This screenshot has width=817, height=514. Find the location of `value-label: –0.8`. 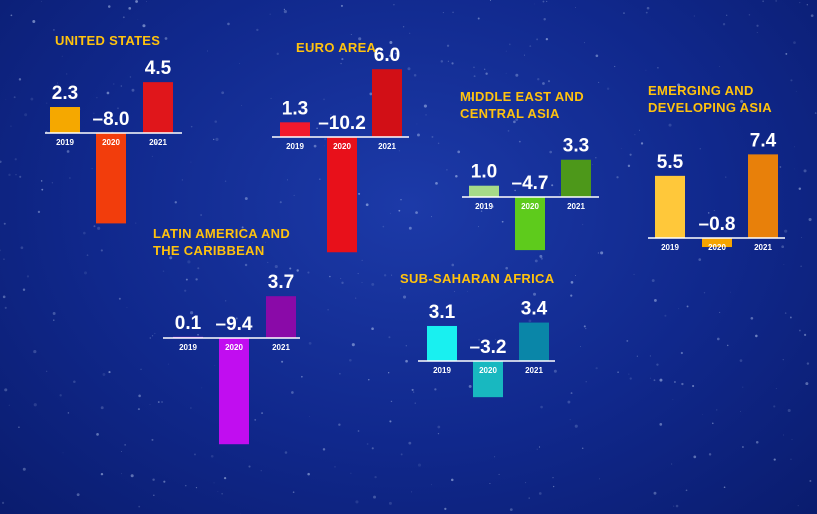

value-label: –0.8 is located at coordinates (717, 224).